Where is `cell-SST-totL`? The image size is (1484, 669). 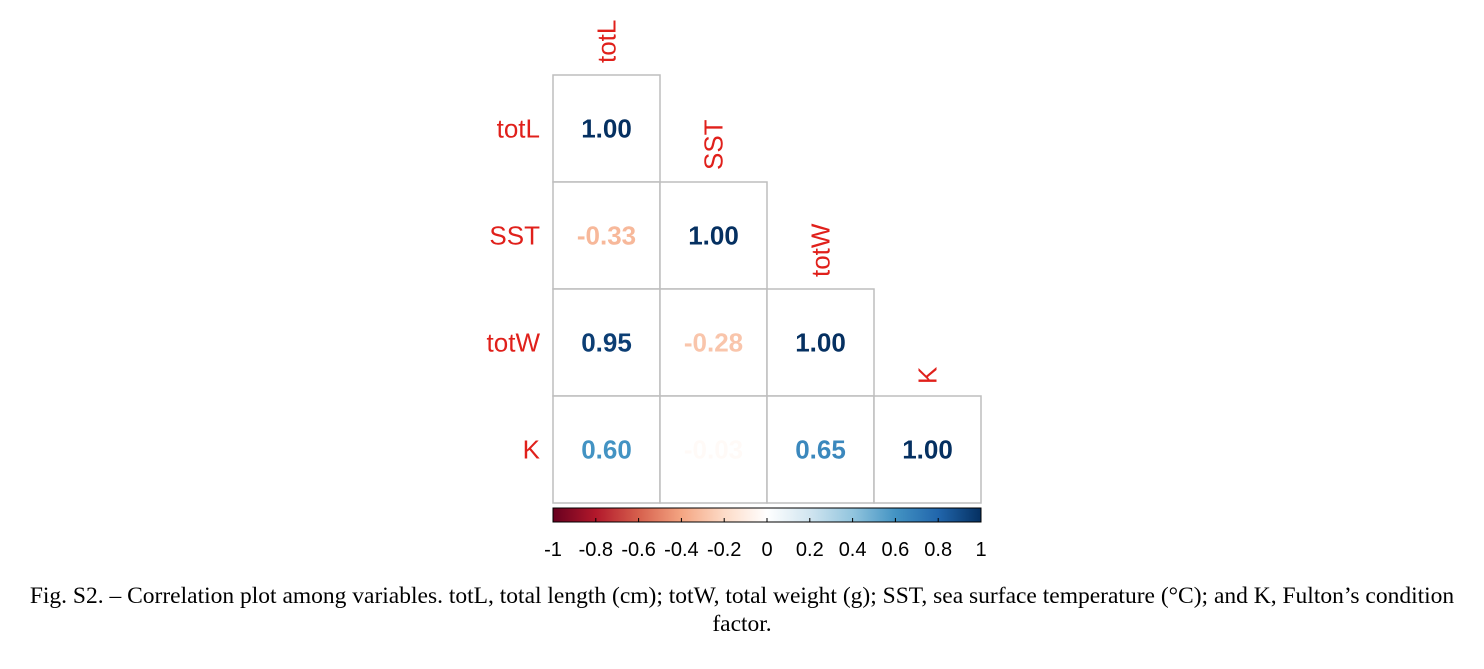
cell-SST-totL is located at coordinates (606, 235).